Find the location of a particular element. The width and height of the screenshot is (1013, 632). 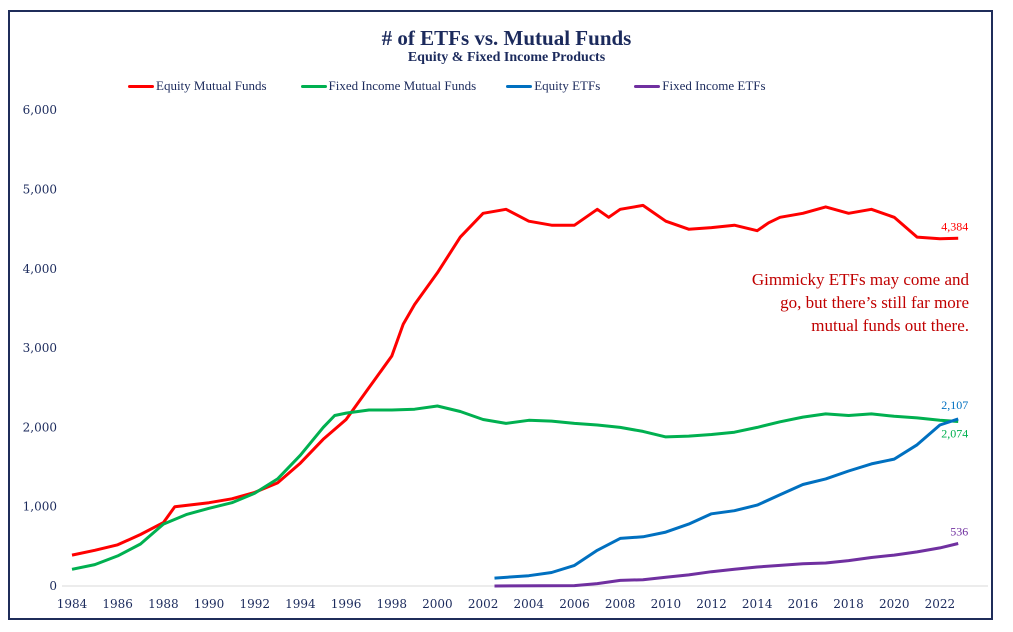

end-value-label: 2,074 is located at coordinates (954, 434).